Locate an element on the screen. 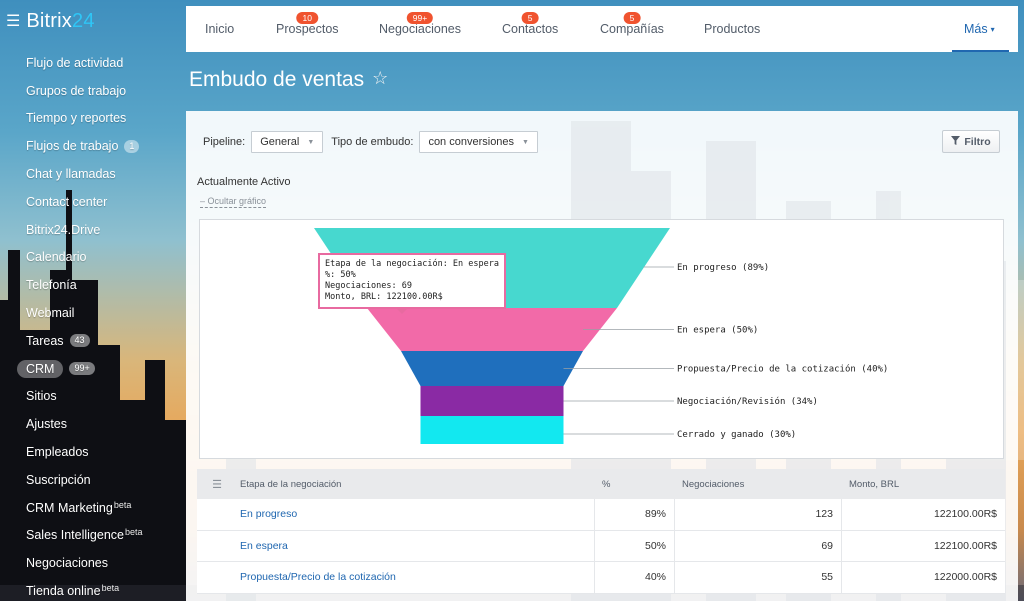  tab-label: Compañías is located at coordinates (632, 29).